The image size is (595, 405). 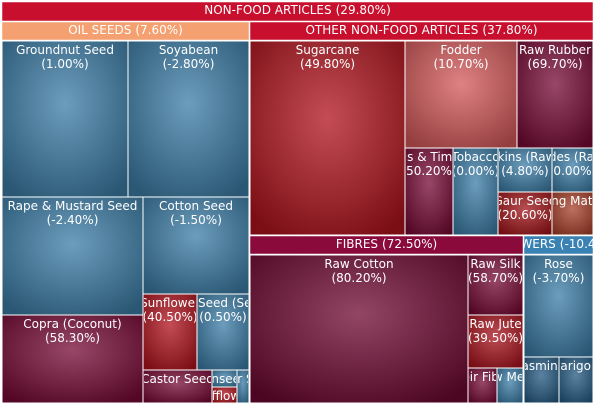 I want to click on cell-value: (58.70%), so click(x=495, y=278).